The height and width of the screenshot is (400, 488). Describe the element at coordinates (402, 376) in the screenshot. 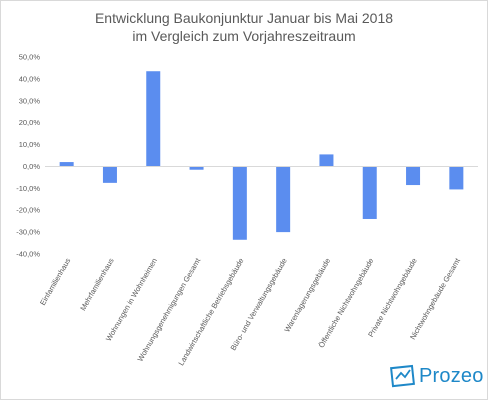

I see `prozeo-logo-icon` at that location.